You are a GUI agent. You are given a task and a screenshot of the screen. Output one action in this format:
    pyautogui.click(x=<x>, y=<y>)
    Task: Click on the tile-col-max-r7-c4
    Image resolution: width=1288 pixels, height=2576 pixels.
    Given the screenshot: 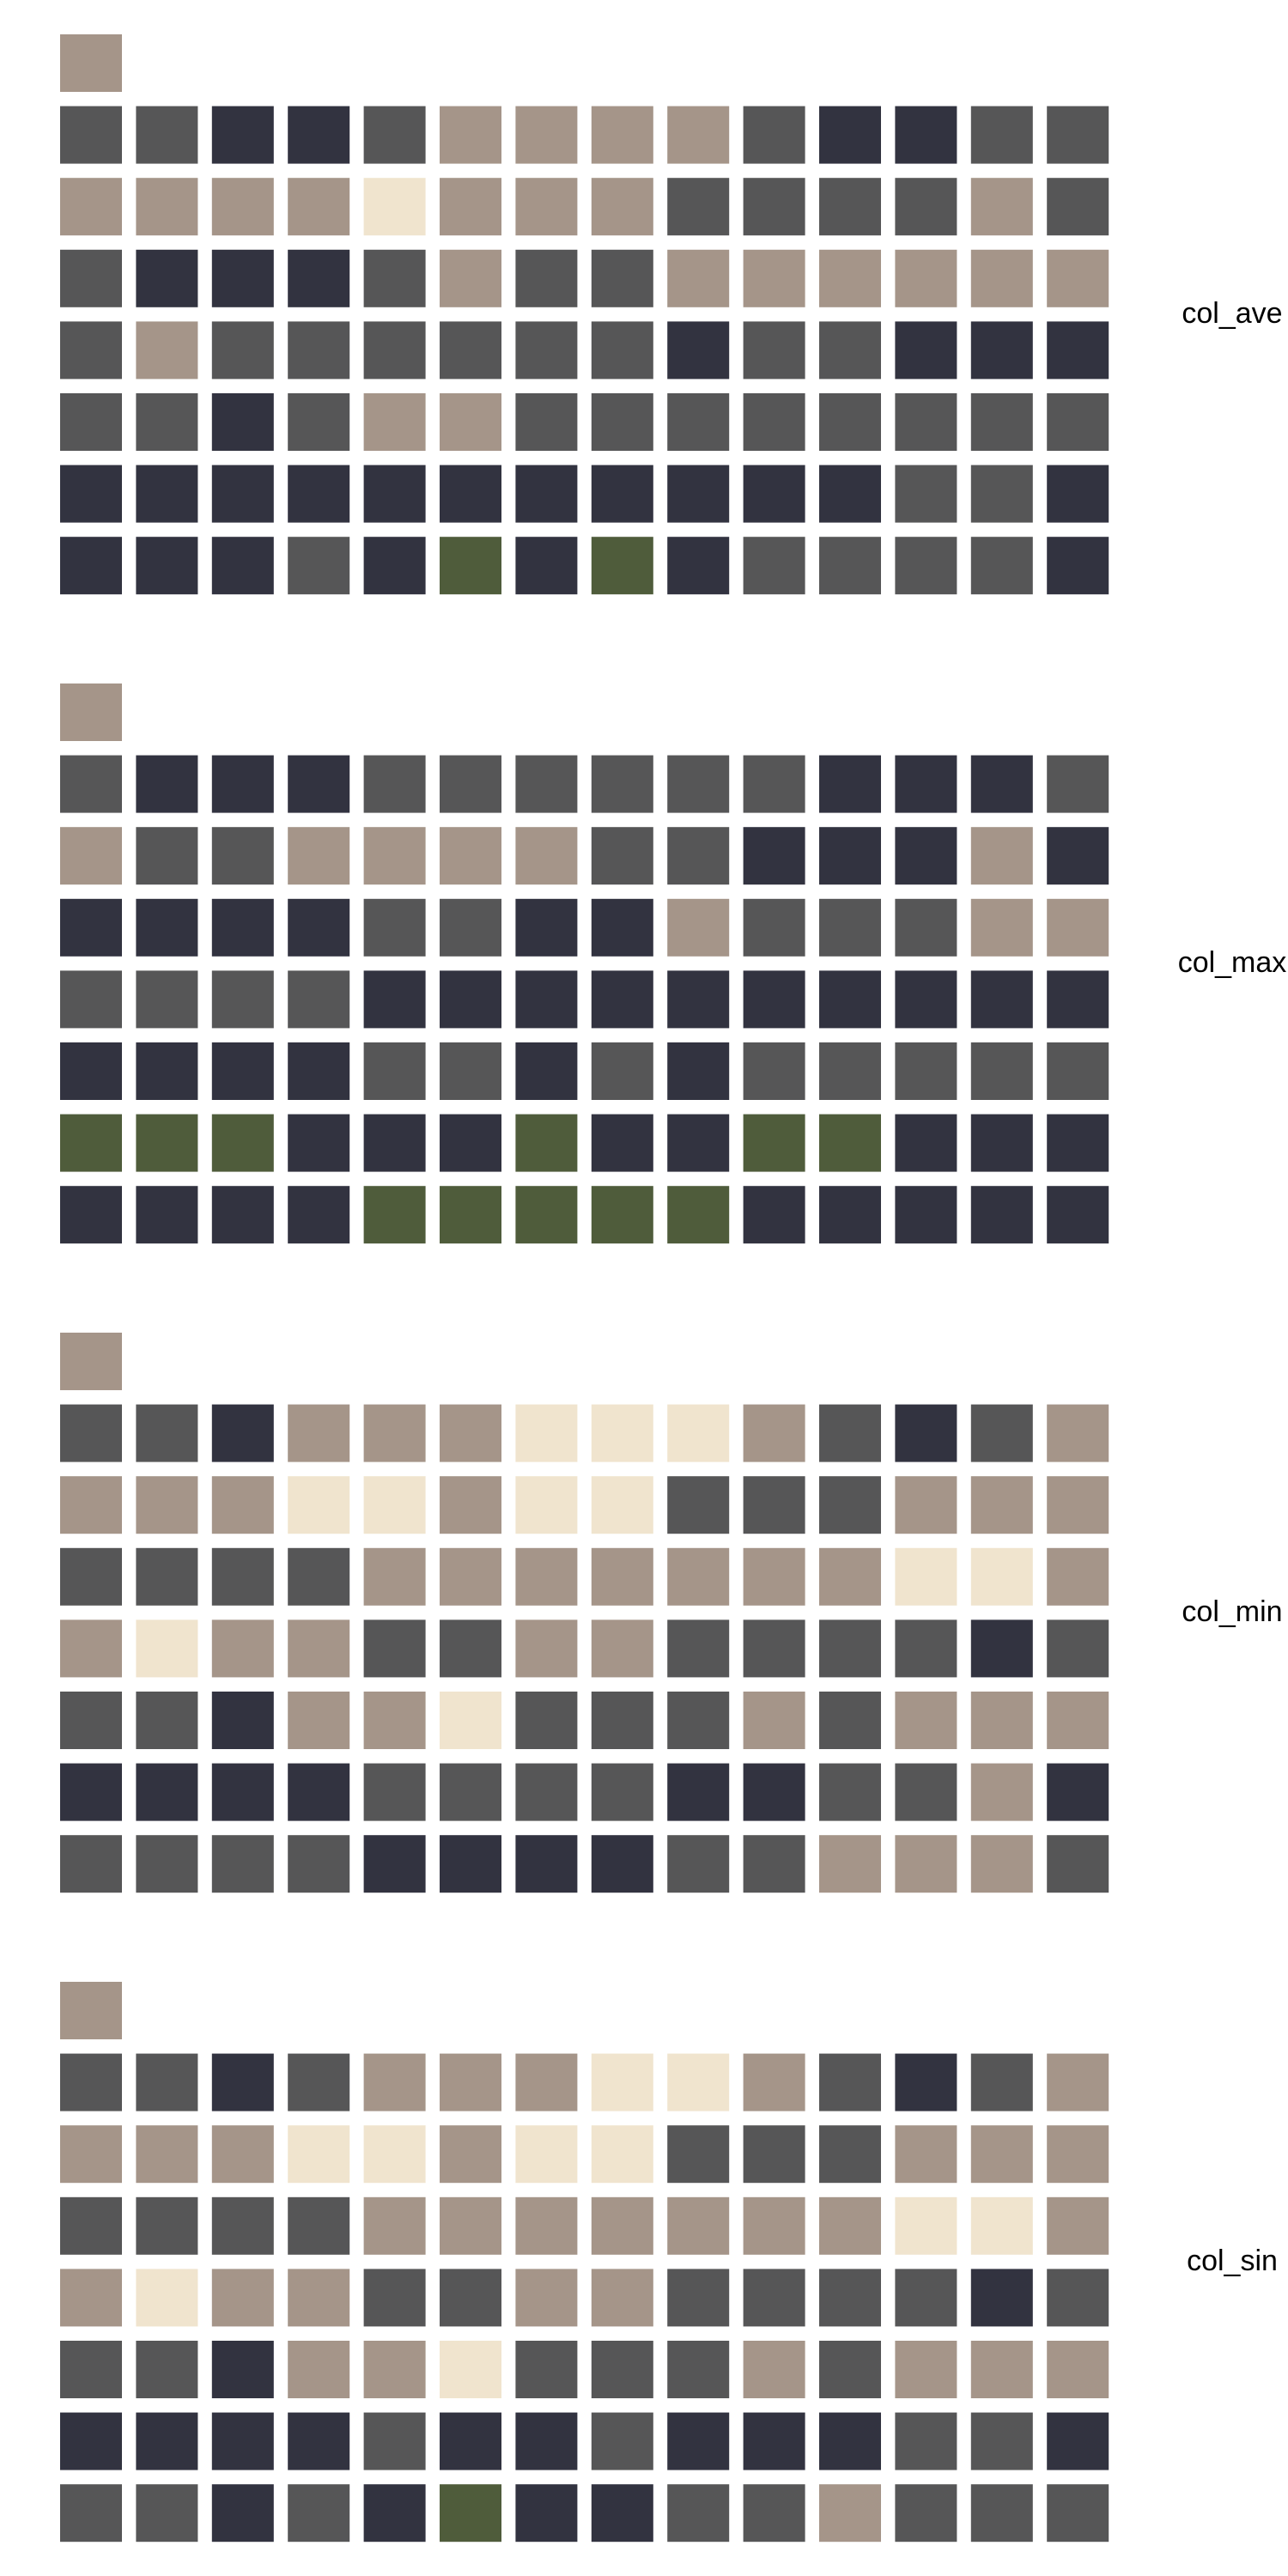 What is the action you would take?
    pyautogui.click(x=319, y=1215)
    